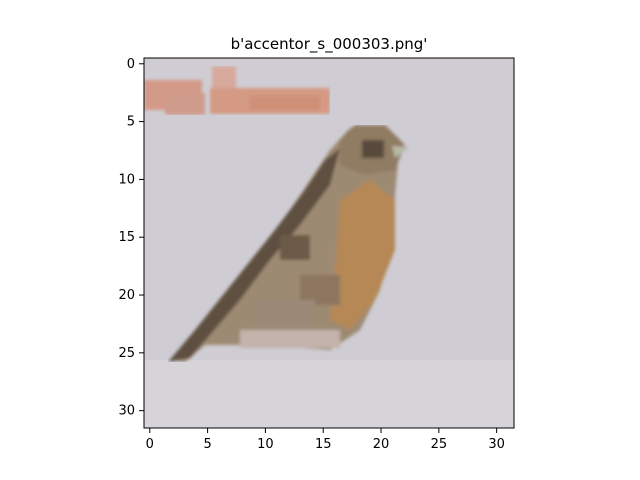 This screenshot has height=480, width=640. Describe the element at coordinates (329, 44) in the screenshot. I see `plot-title: b'accentor_s_000303.png'` at that location.